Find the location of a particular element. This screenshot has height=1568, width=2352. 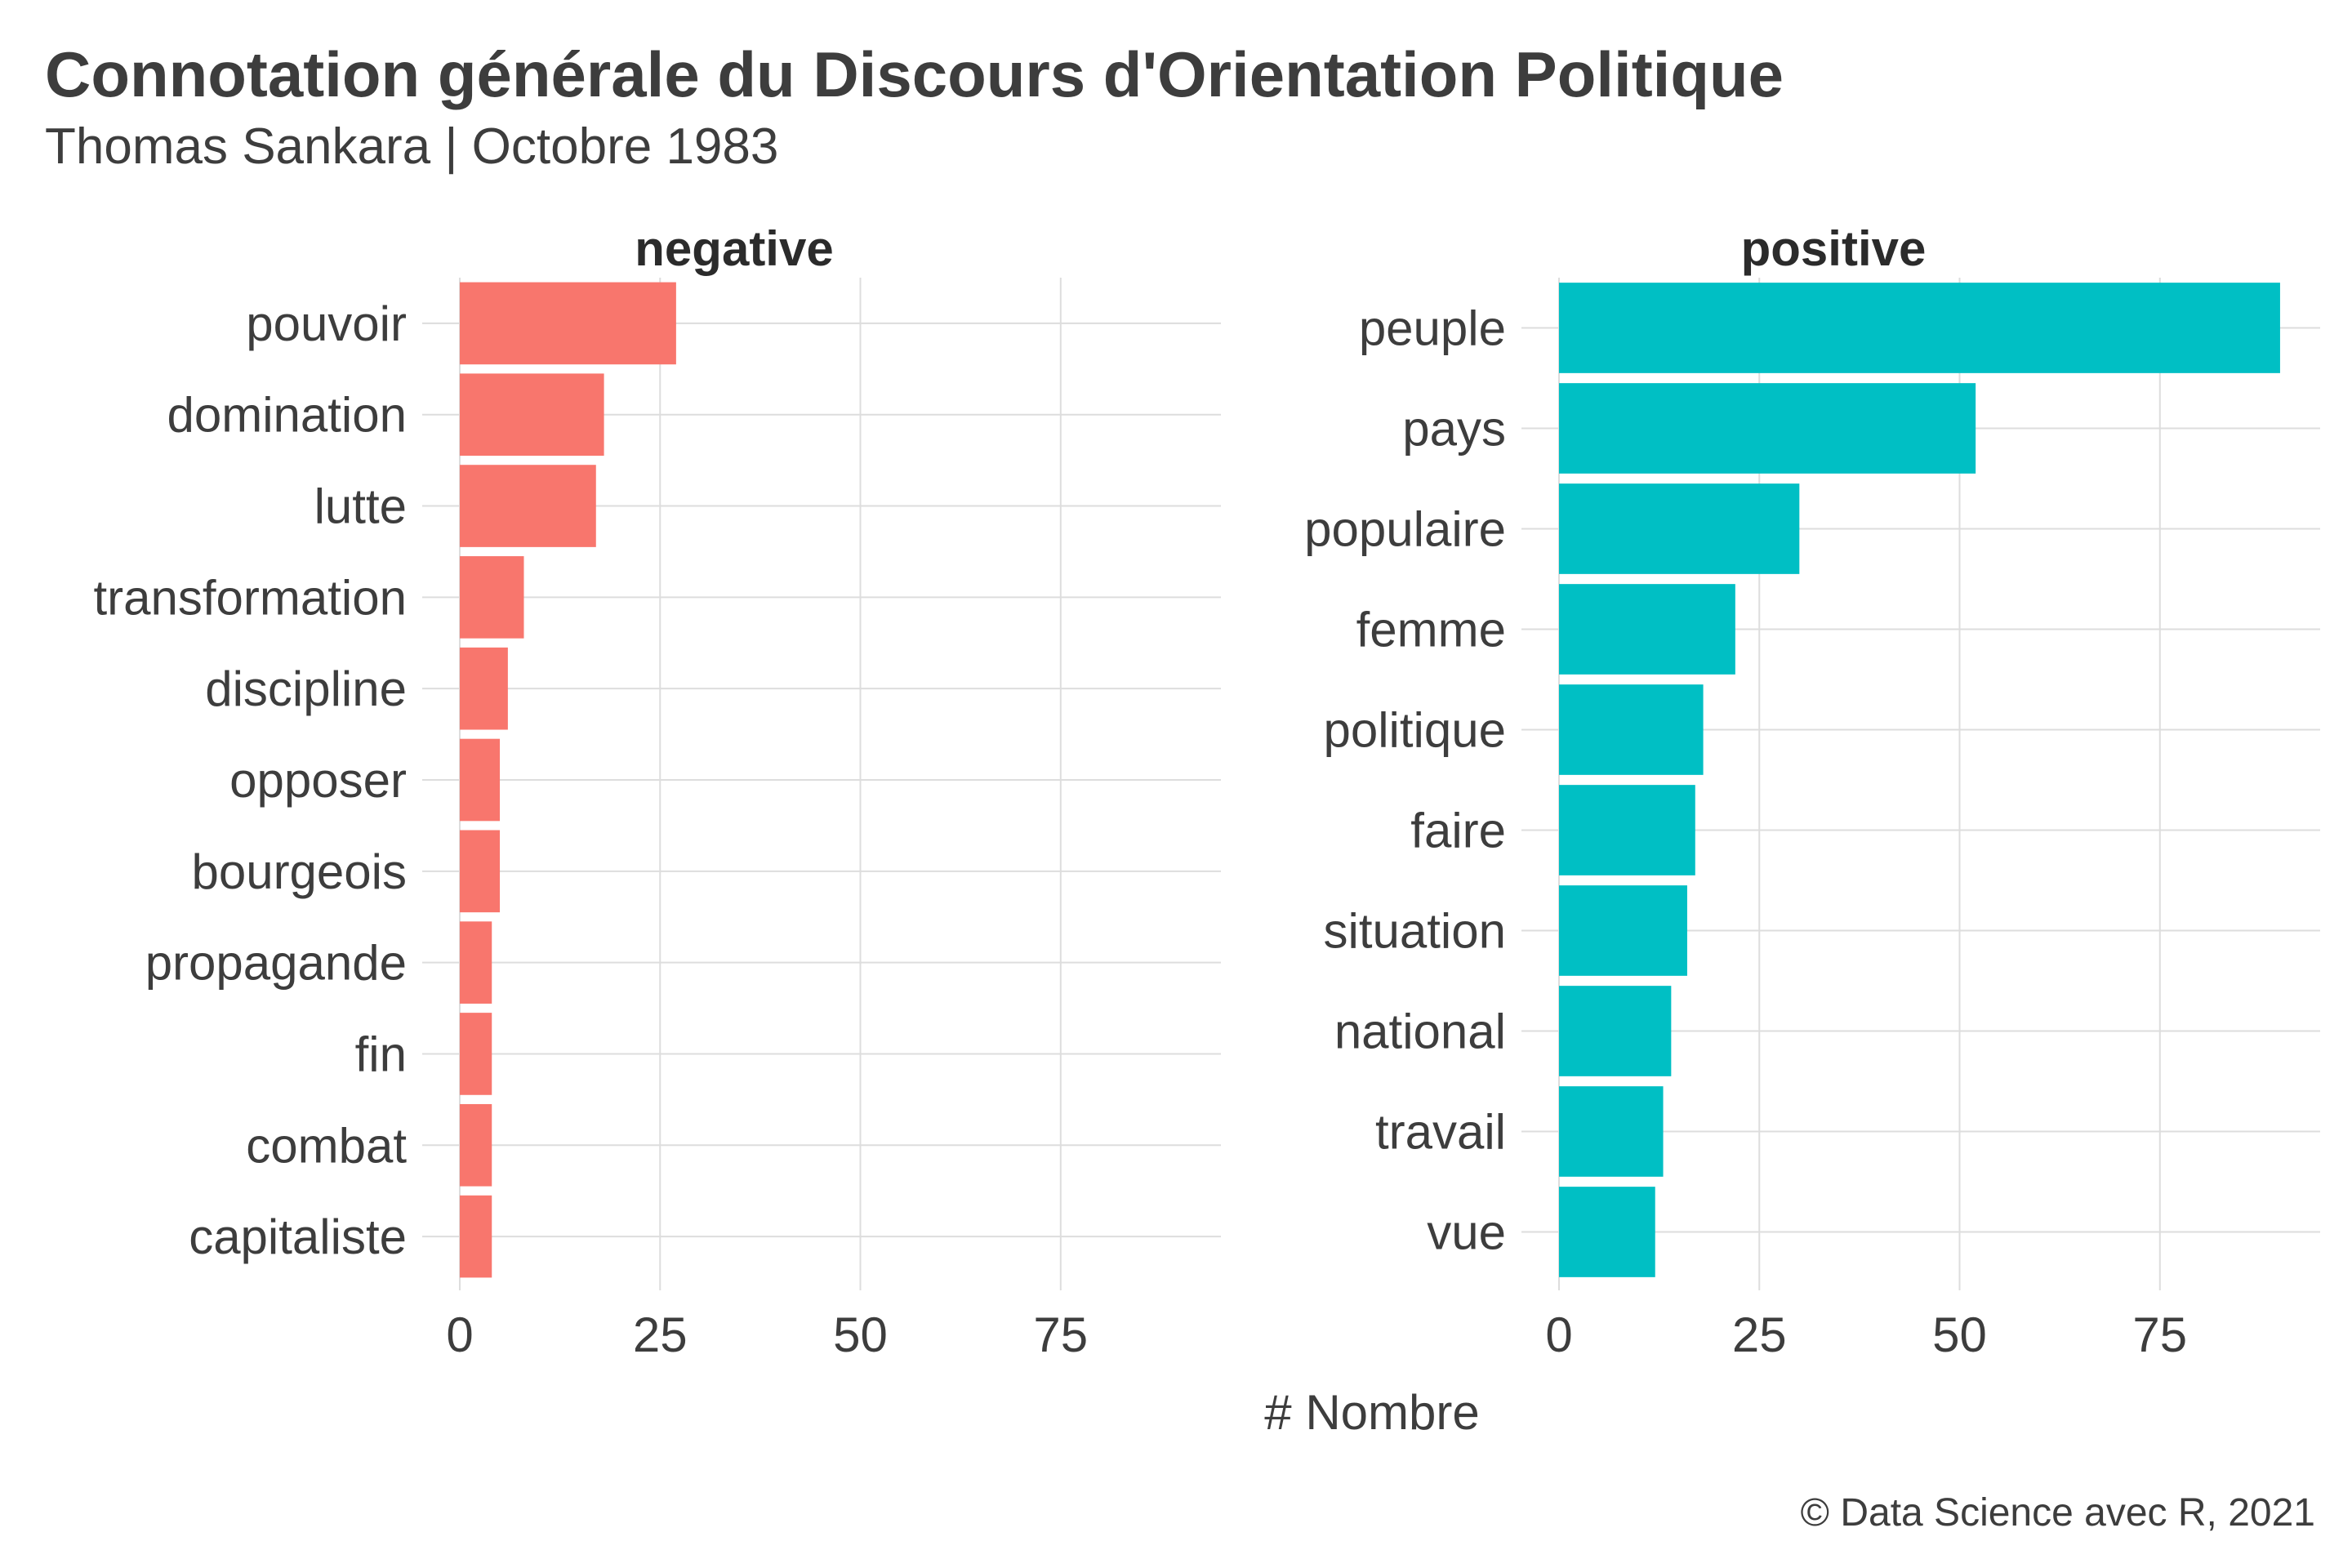

bar-capitaliste is located at coordinates (476, 1236).